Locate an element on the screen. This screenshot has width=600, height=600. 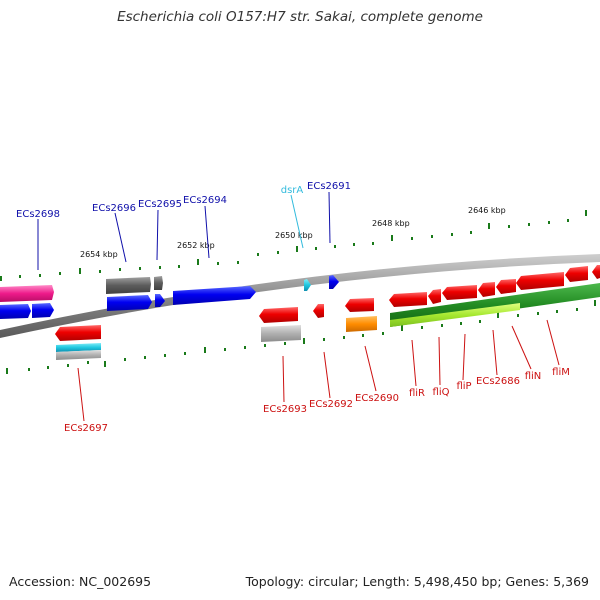
gene-label-dsra: dsrA is located at coordinates (292, 190).